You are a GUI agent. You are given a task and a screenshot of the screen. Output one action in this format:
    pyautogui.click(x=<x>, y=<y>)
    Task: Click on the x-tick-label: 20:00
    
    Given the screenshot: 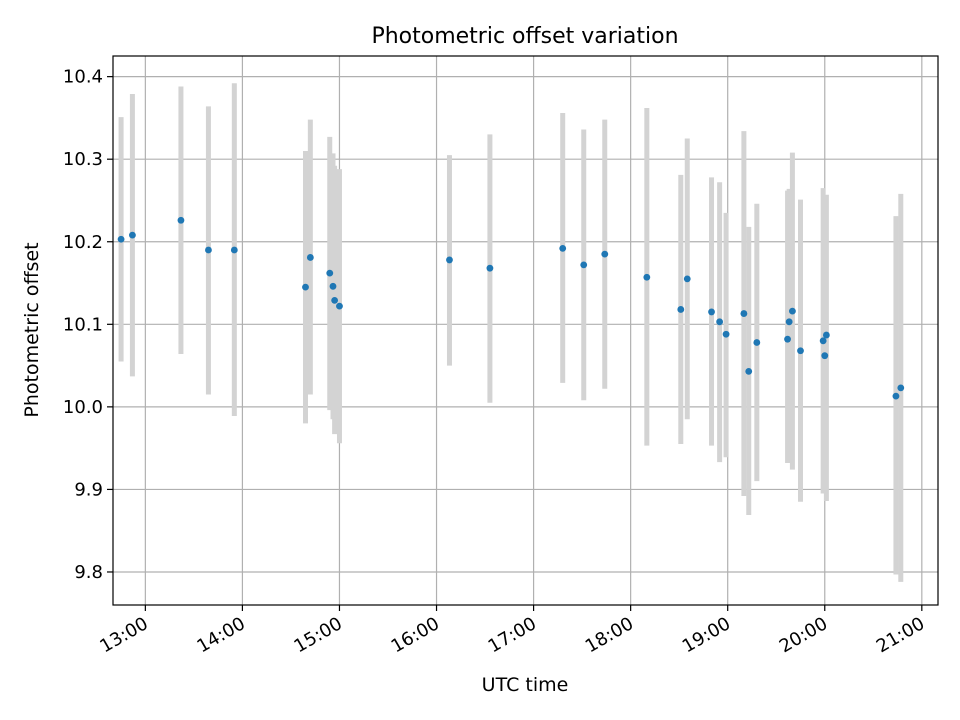 What is the action you would take?
    pyautogui.click(x=803, y=635)
    